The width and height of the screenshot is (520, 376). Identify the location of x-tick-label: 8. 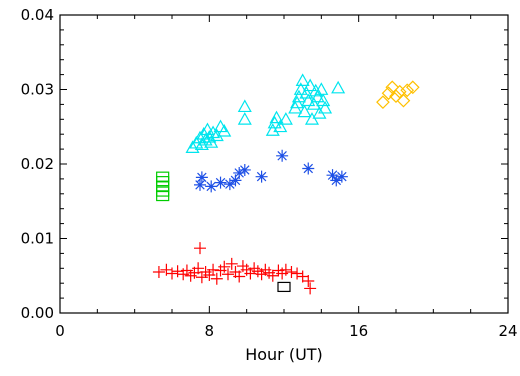
(210, 331).